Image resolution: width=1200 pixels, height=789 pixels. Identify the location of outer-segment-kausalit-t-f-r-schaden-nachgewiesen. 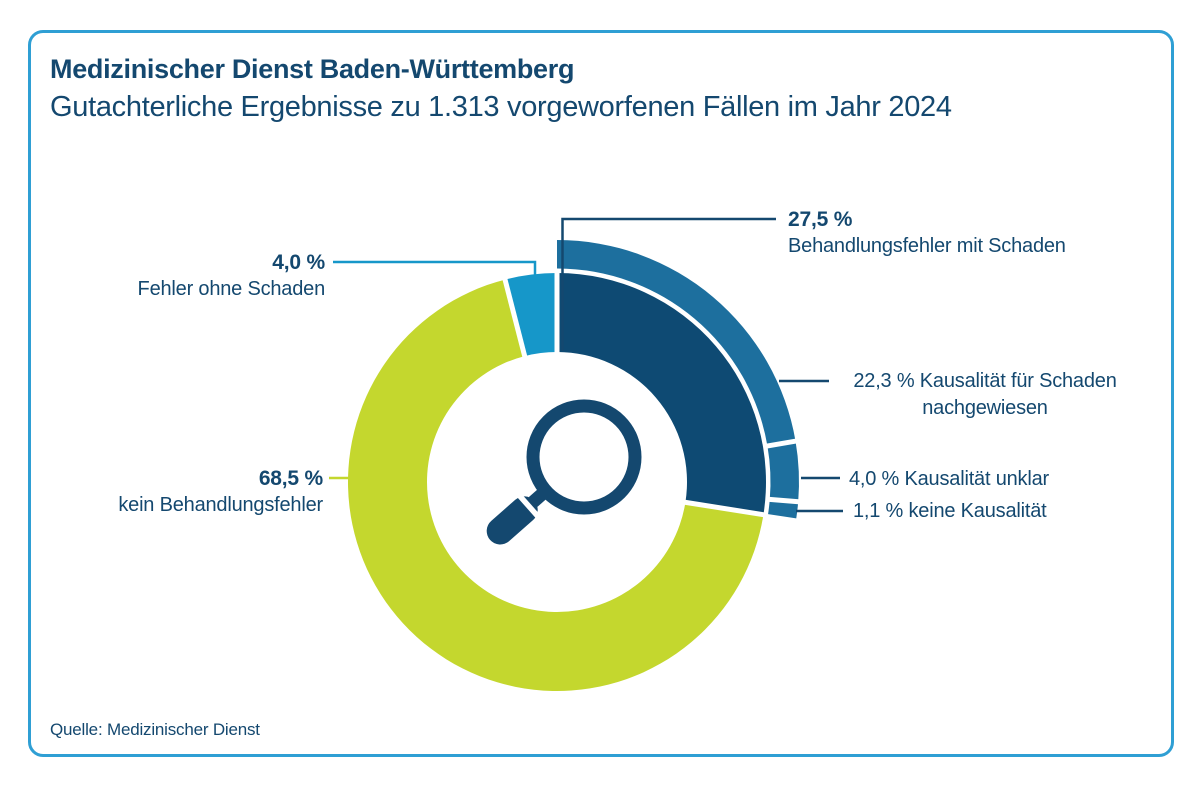
(676, 343).